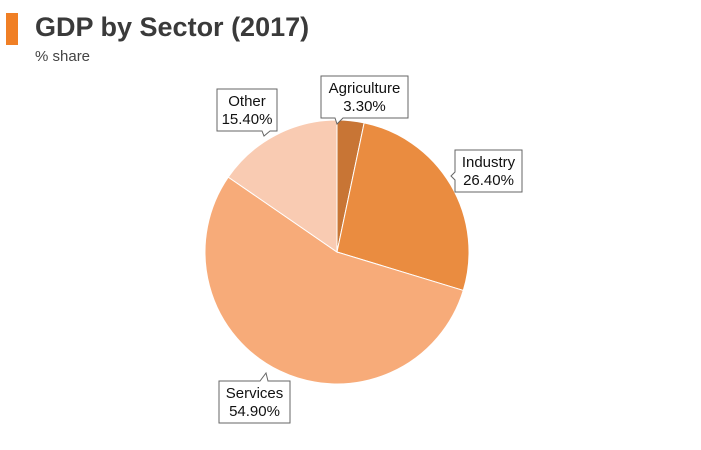  What do you see at coordinates (172, 27) in the screenshot?
I see `chart-title: GDP by Sector (2017)` at bounding box center [172, 27].